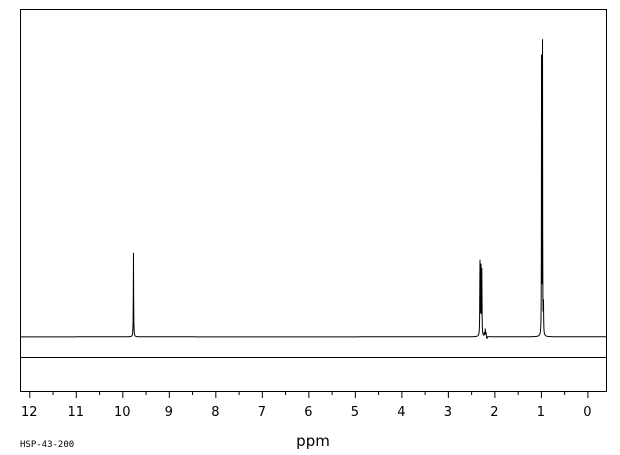 The image size is (620, 455). Describe the element at coordinates (169, 412) in the screenshot. I see `x-tick-label: 9` at that location.